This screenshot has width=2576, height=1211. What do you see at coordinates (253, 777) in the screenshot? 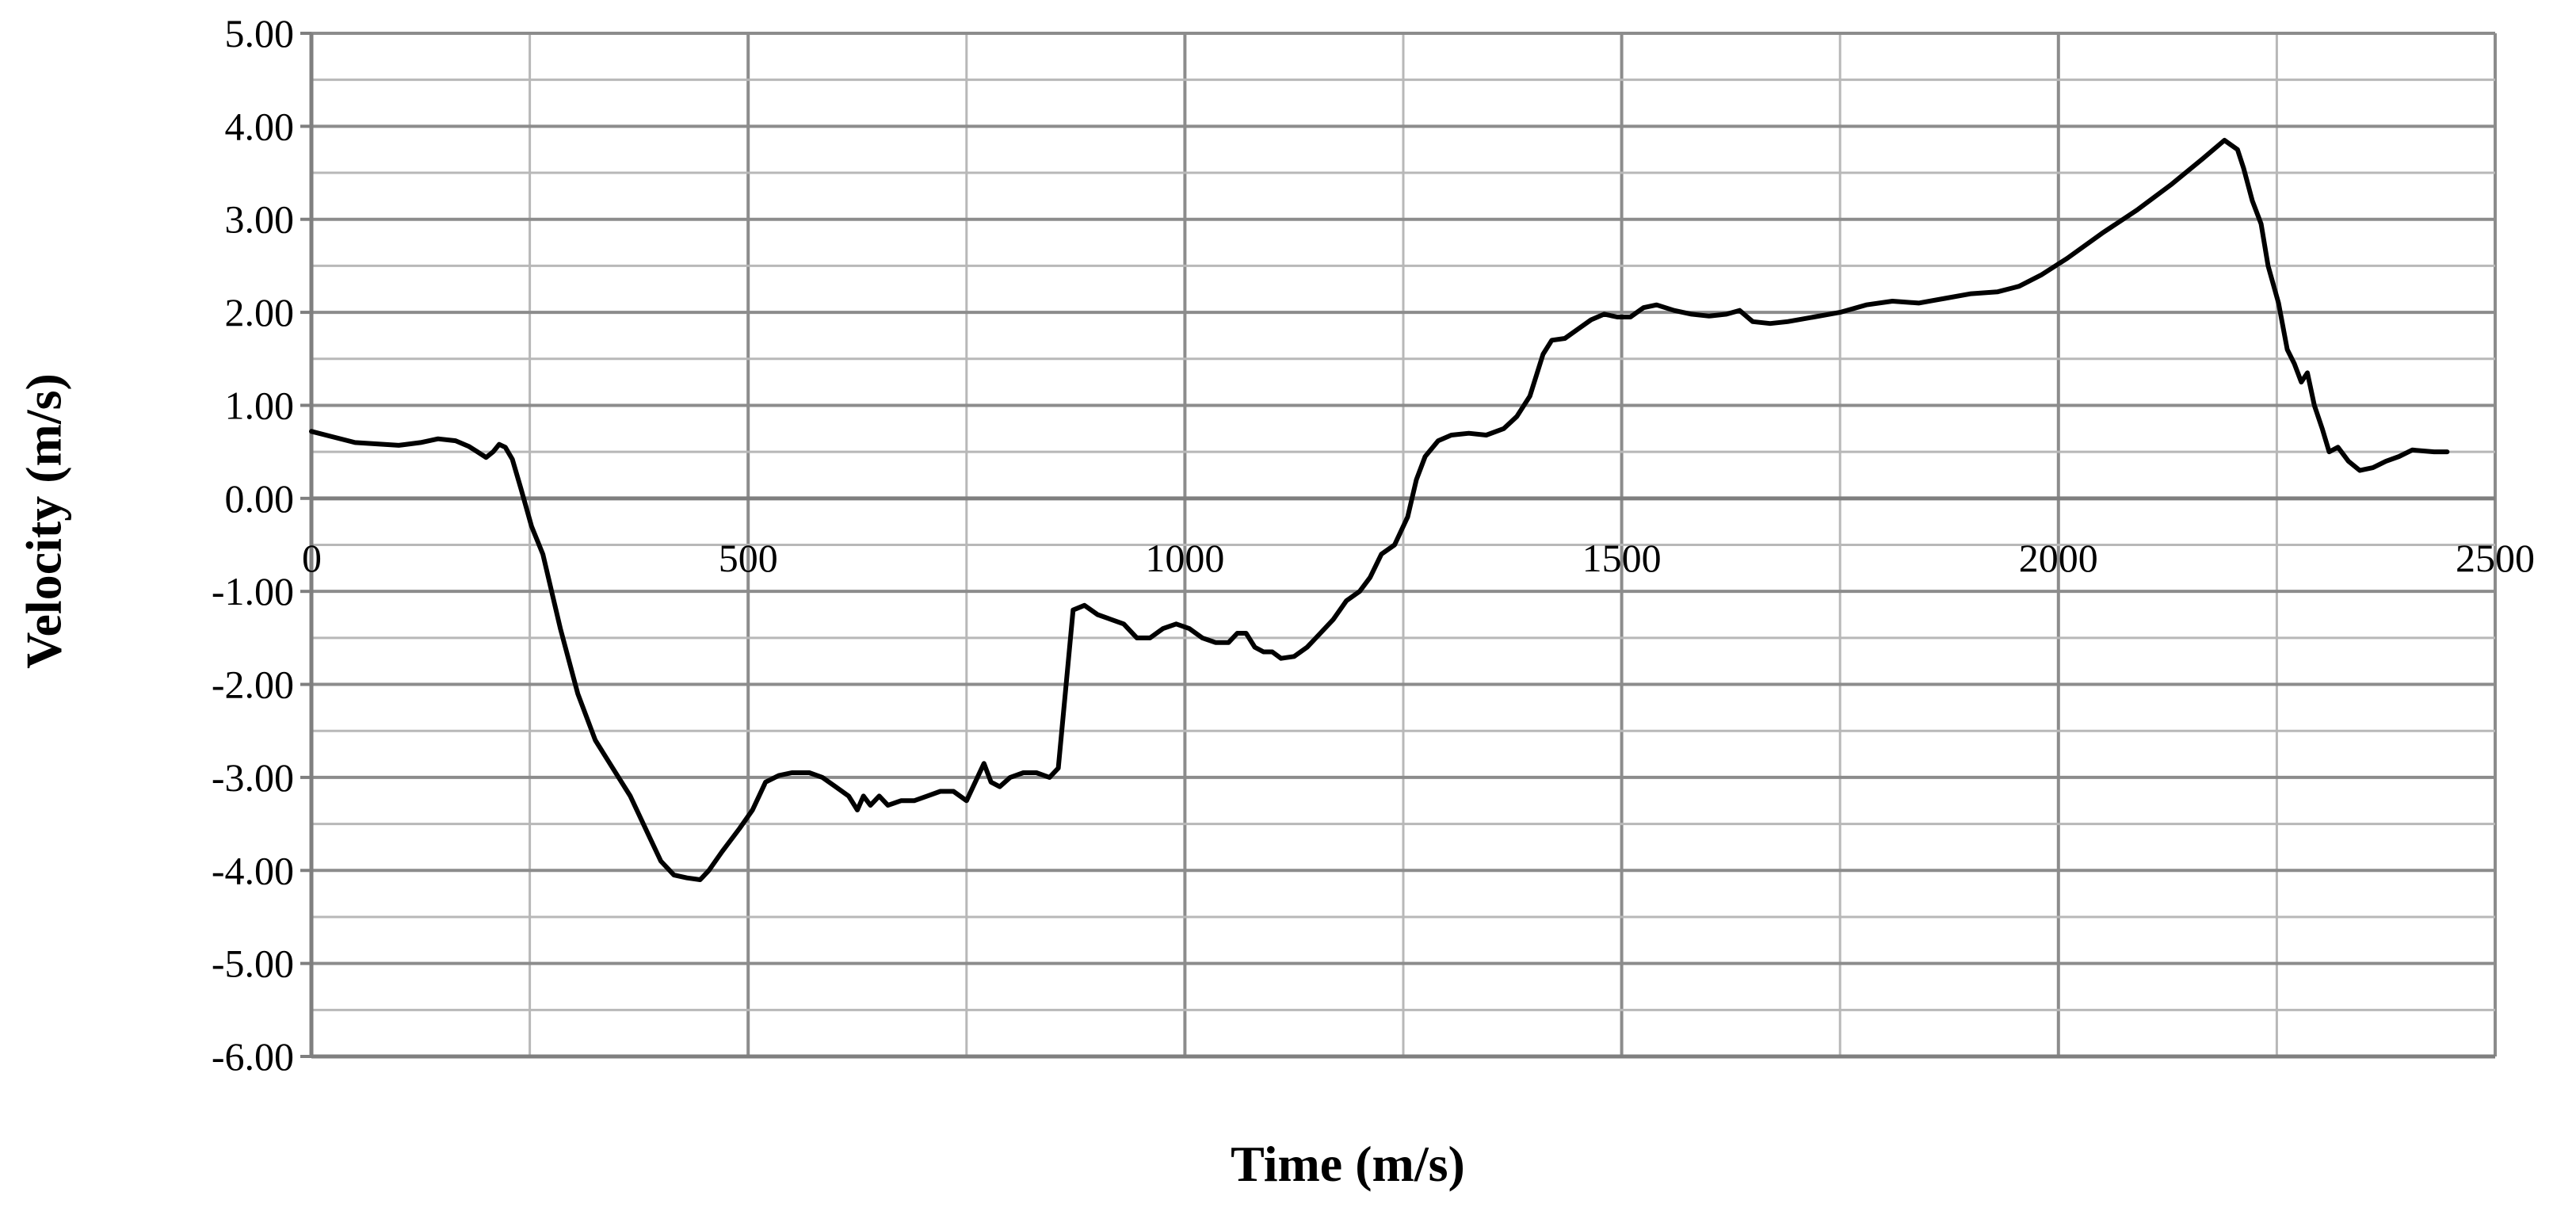
I see `y-tick-label: -3.00` at bounding box center [253, 777].